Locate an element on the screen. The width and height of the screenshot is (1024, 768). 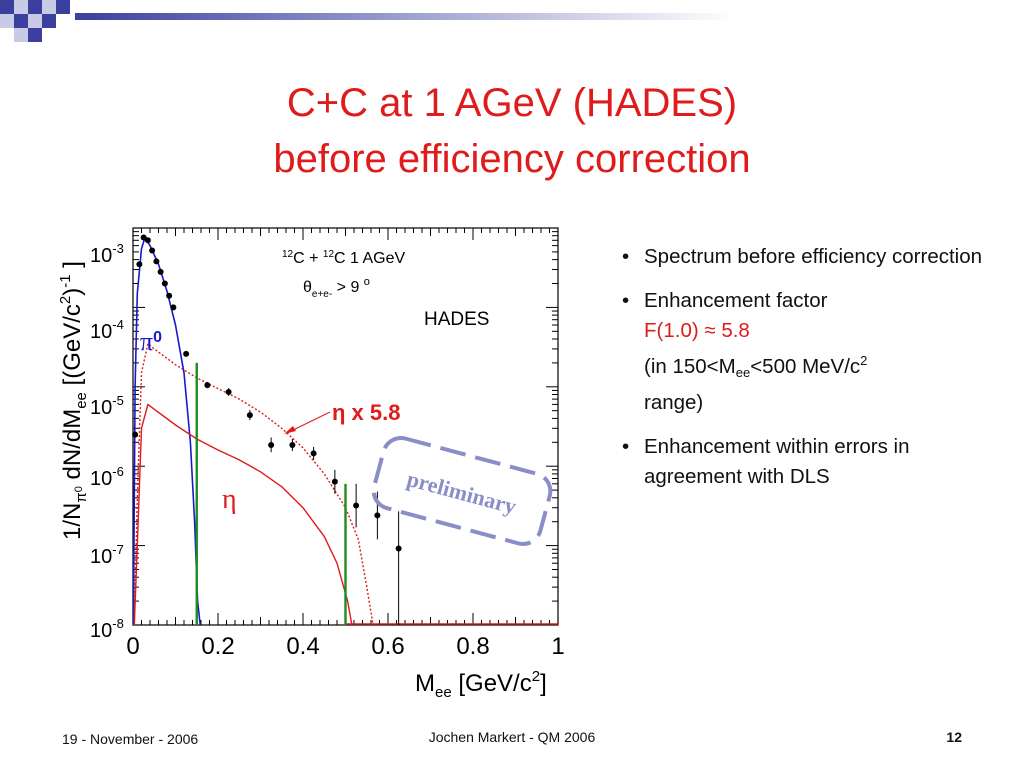
eta-scaled-label: η x 5.8 is located at coordinates (366, 412).